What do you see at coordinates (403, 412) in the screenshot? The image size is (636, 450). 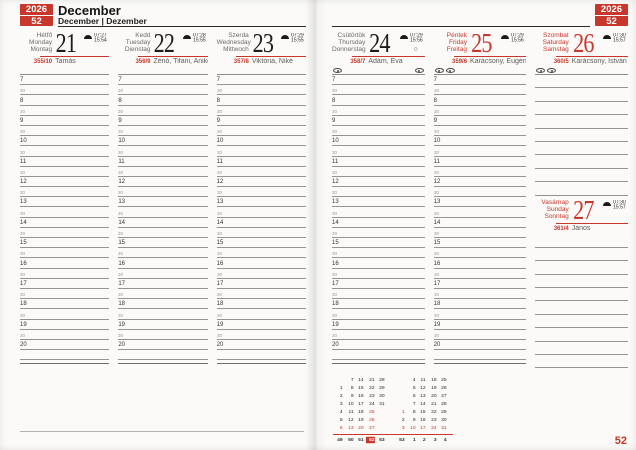 I see `mini-calendar-date: 1` at bounding box center [403, 412].